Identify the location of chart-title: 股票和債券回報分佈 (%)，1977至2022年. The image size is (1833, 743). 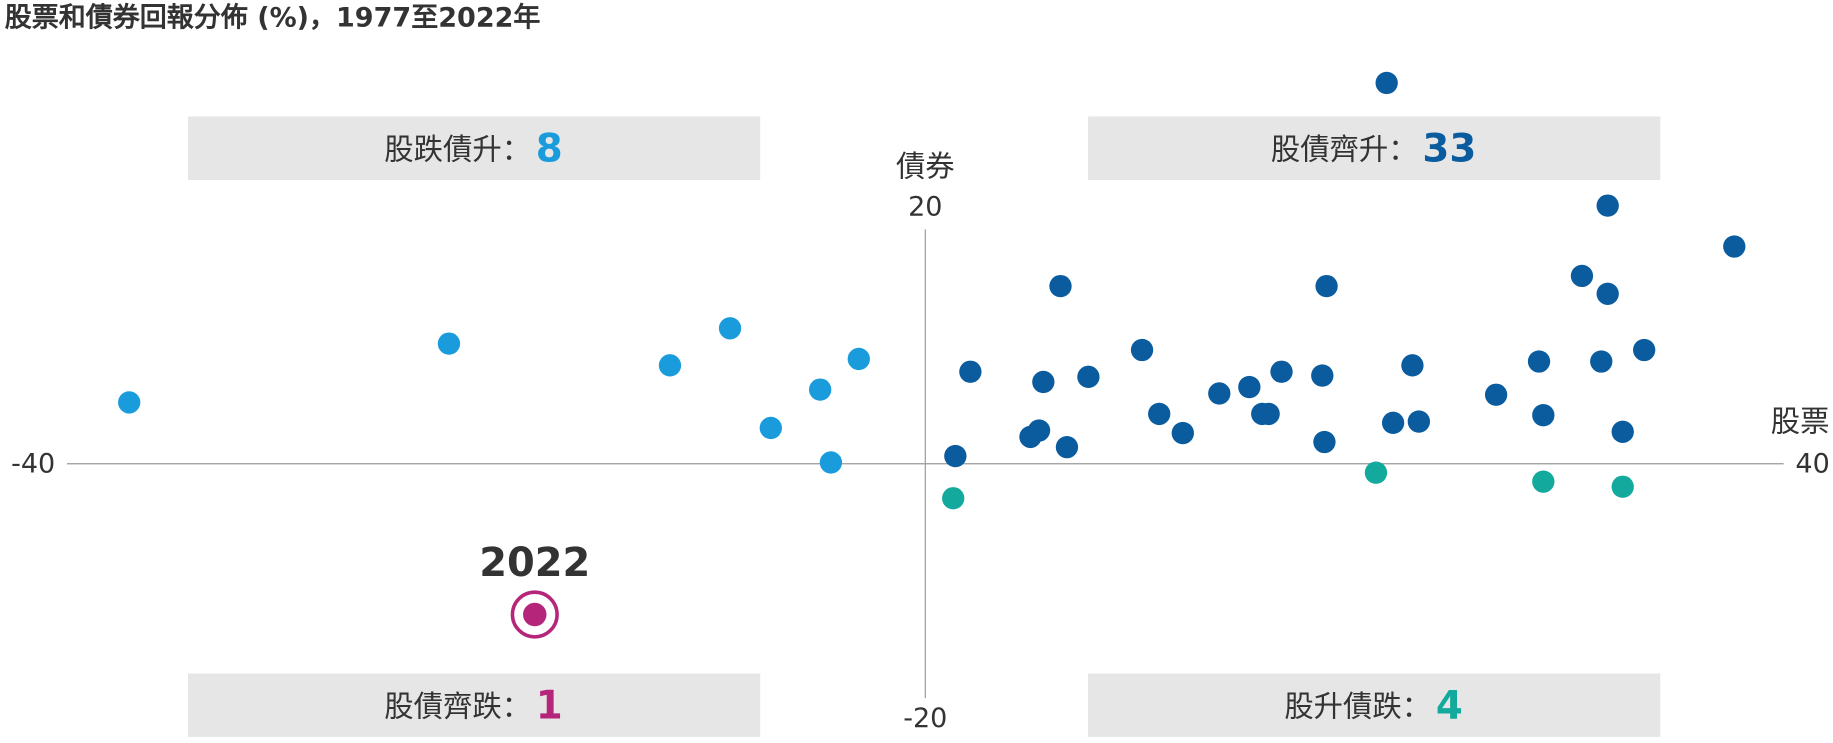
(273, 17).